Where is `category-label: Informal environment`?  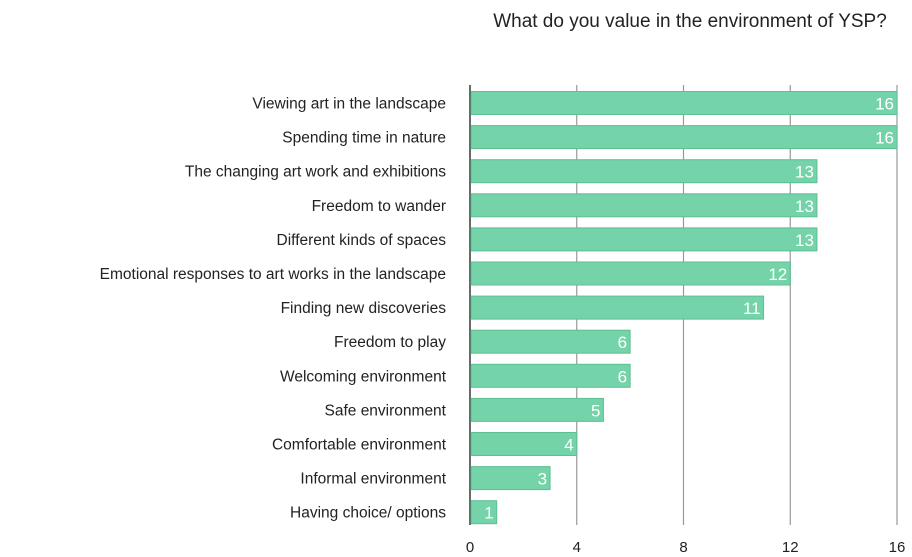
category-label: Informal environment is located at coordinates (373, 479).